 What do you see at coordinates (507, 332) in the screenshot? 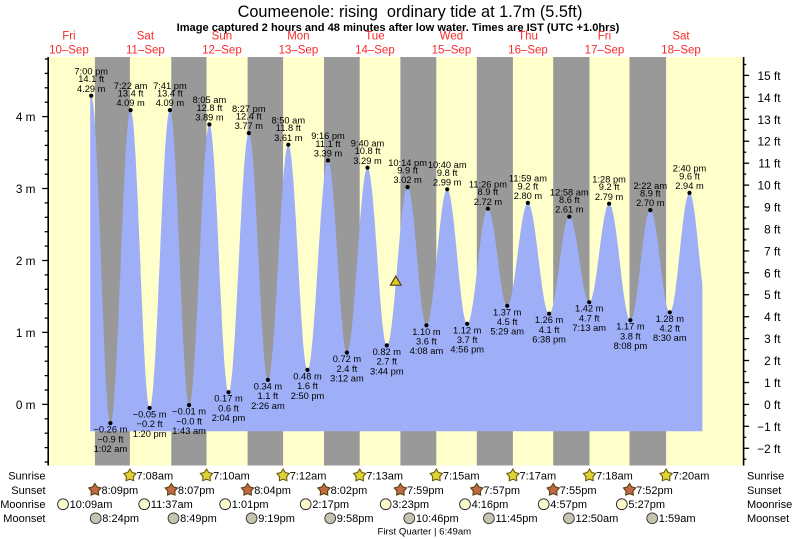
I see `svg-text: 5:29 am` at bounding box center [507, 332].